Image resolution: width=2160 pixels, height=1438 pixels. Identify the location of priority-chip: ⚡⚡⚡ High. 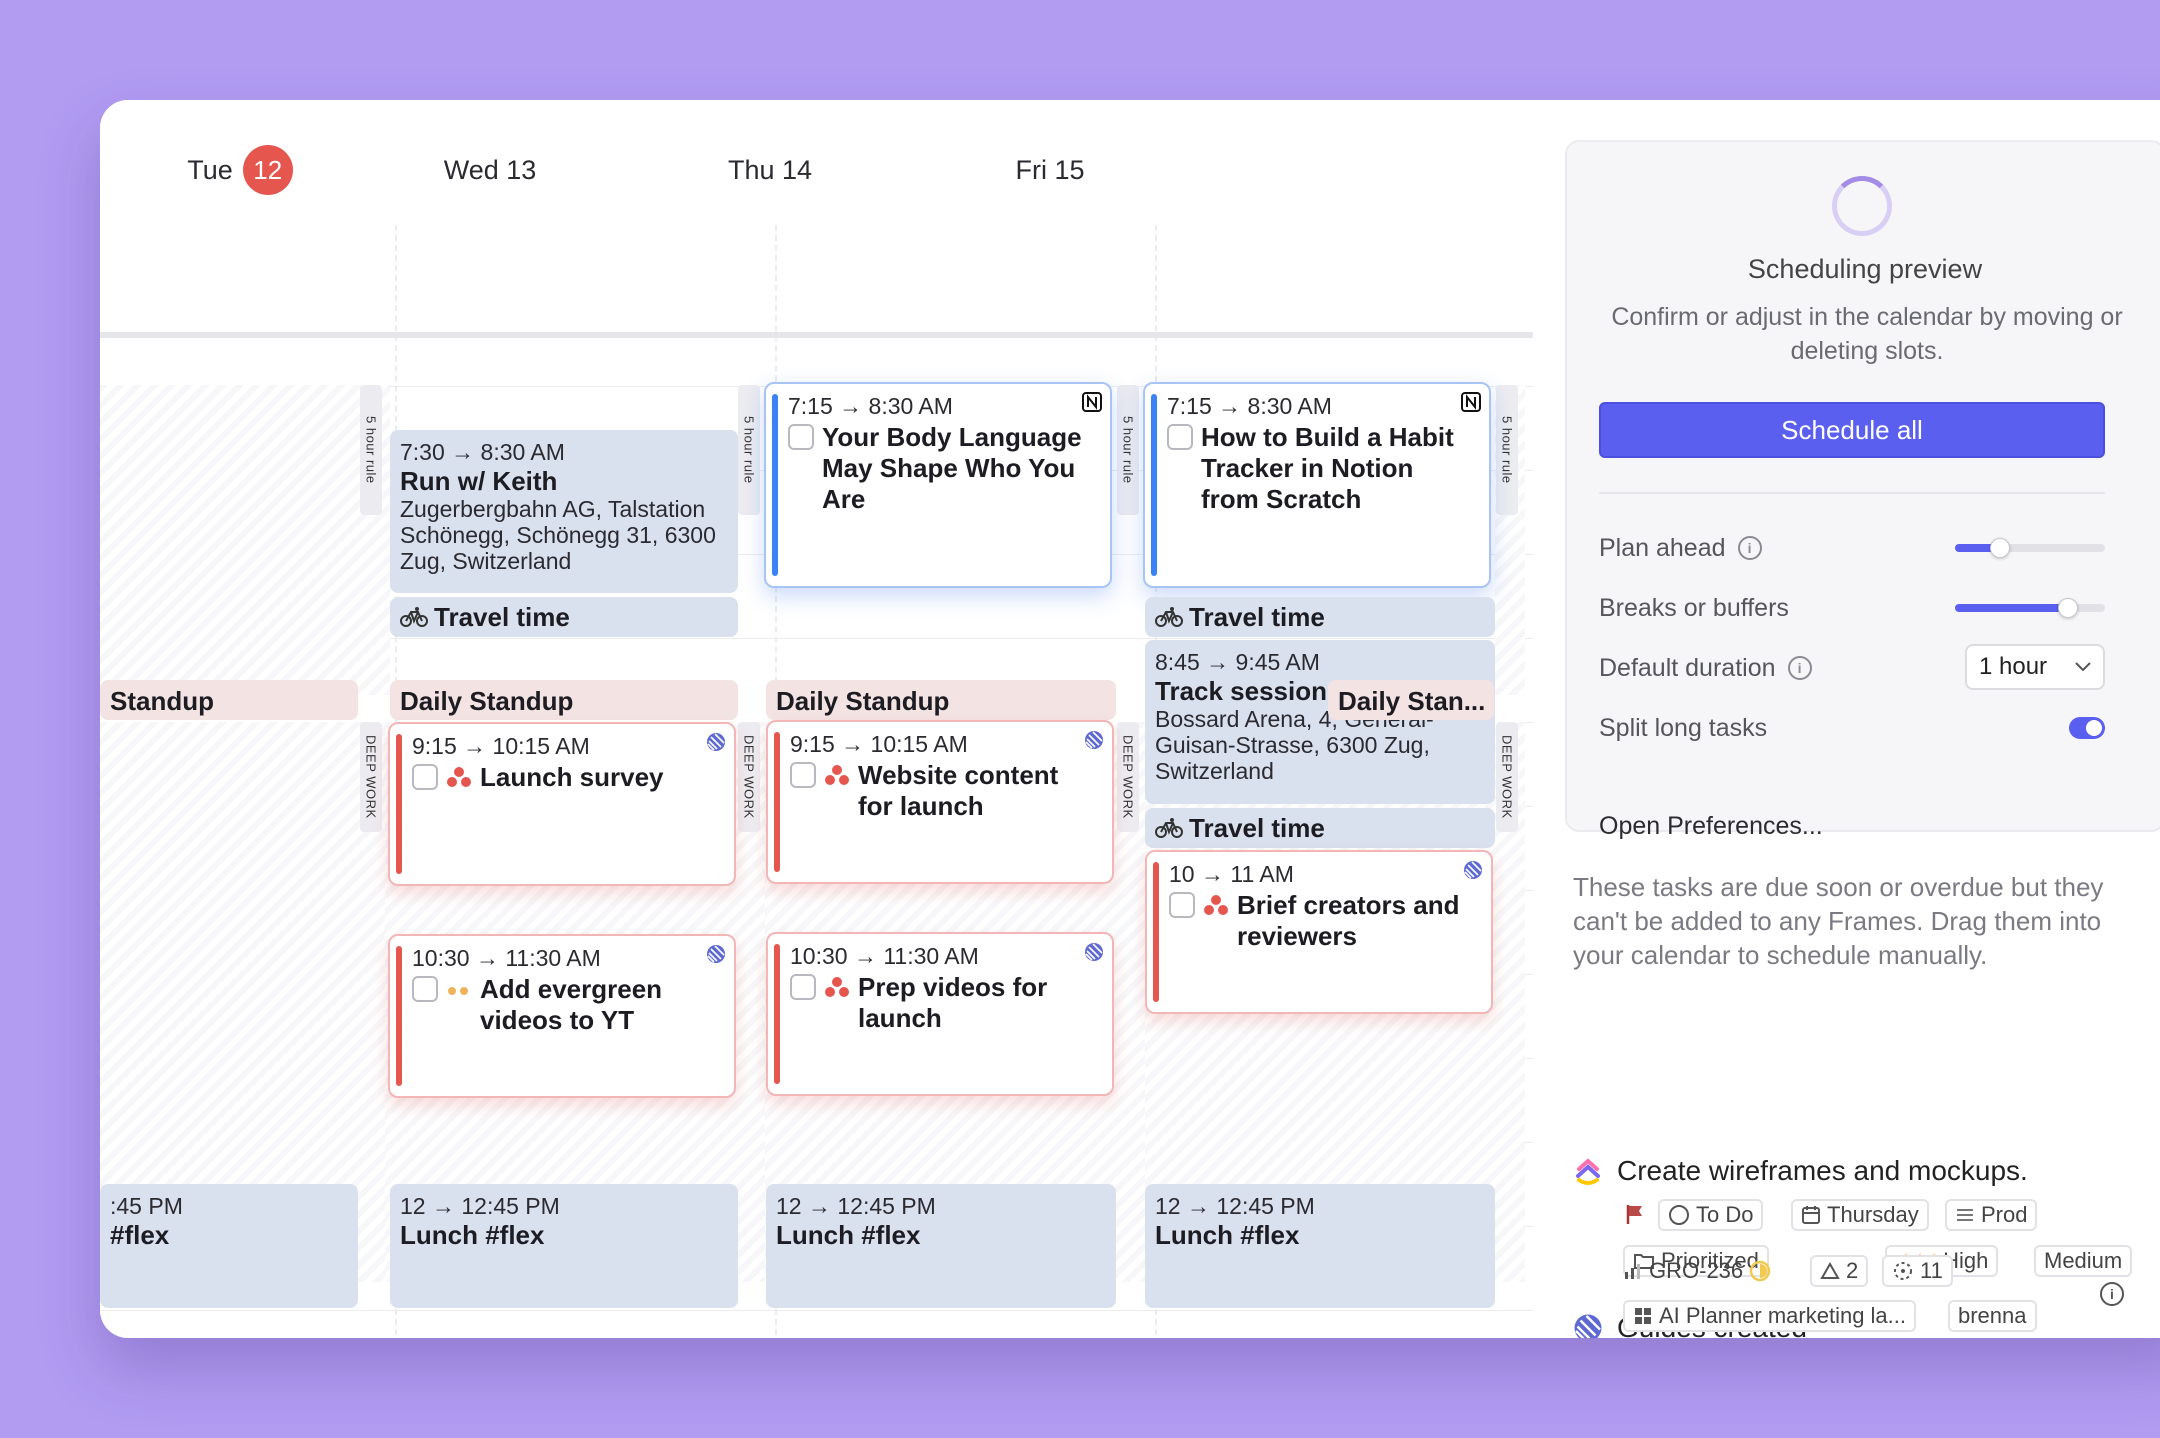
(1942, 1261).